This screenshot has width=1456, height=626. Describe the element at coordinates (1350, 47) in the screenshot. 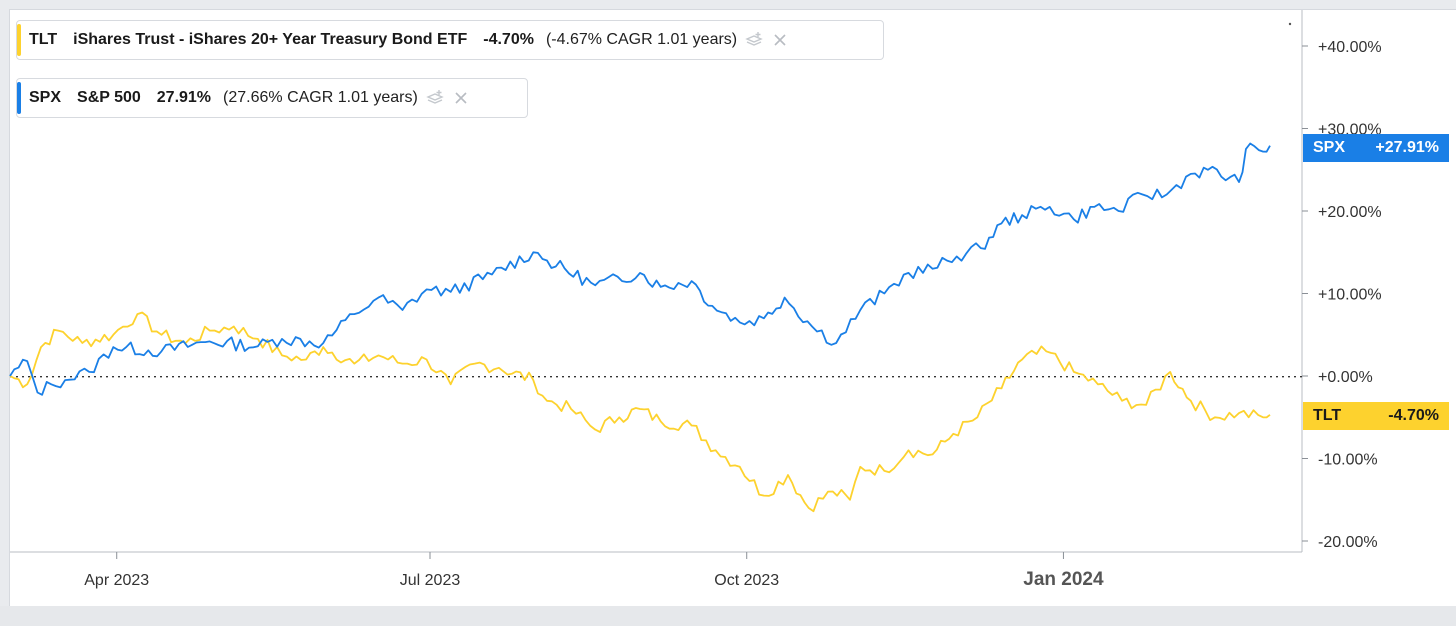

I see `y-tick-label: +40.00%` at that location.